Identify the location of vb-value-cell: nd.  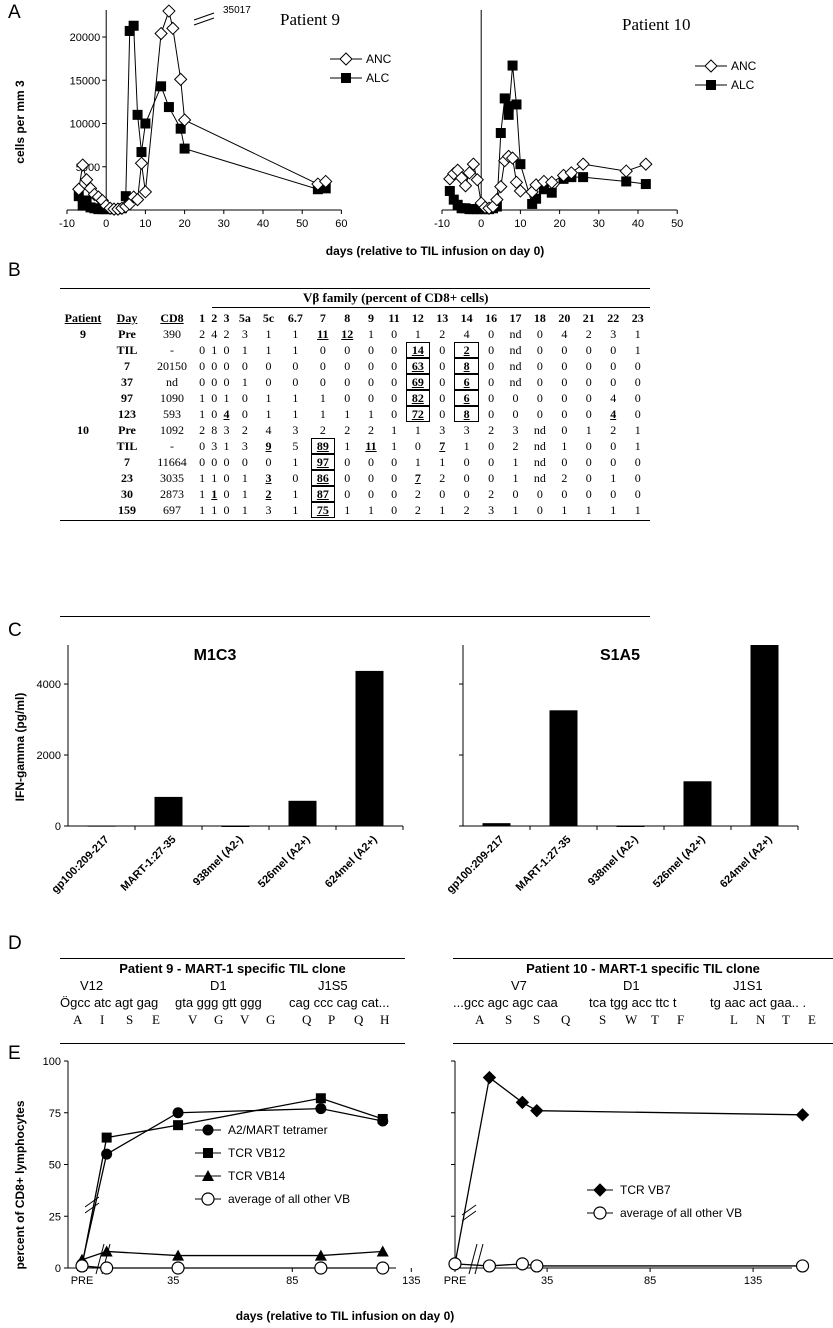
(539, 478).